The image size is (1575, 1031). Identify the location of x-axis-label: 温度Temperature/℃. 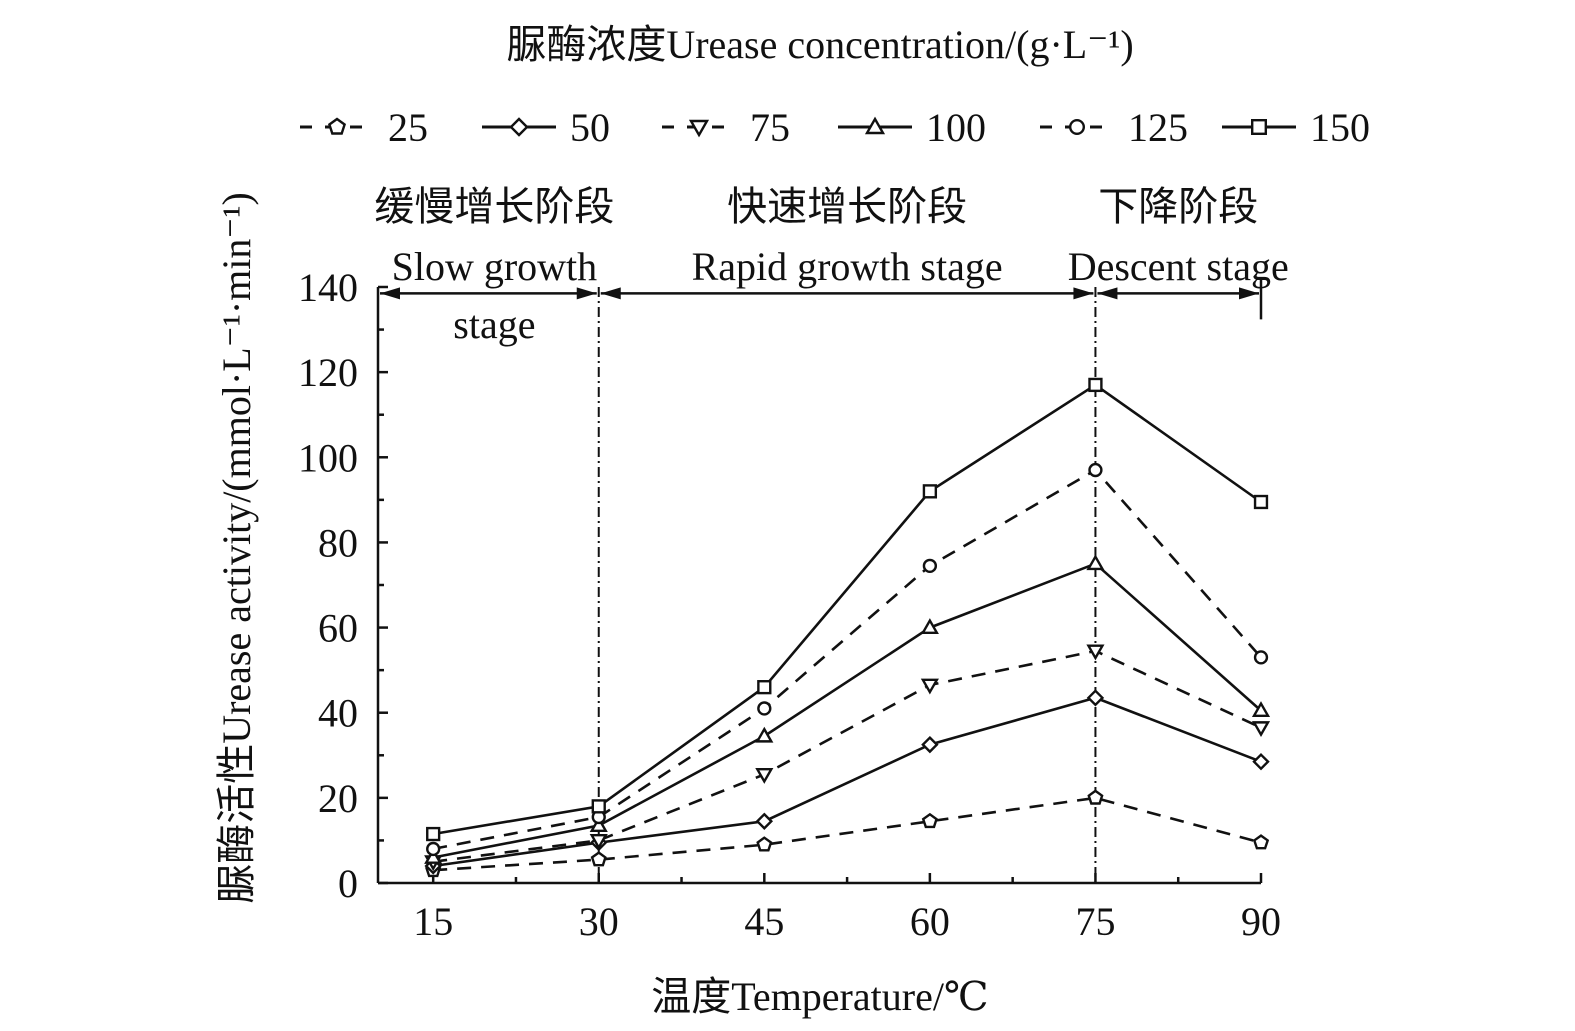
(819, 996).